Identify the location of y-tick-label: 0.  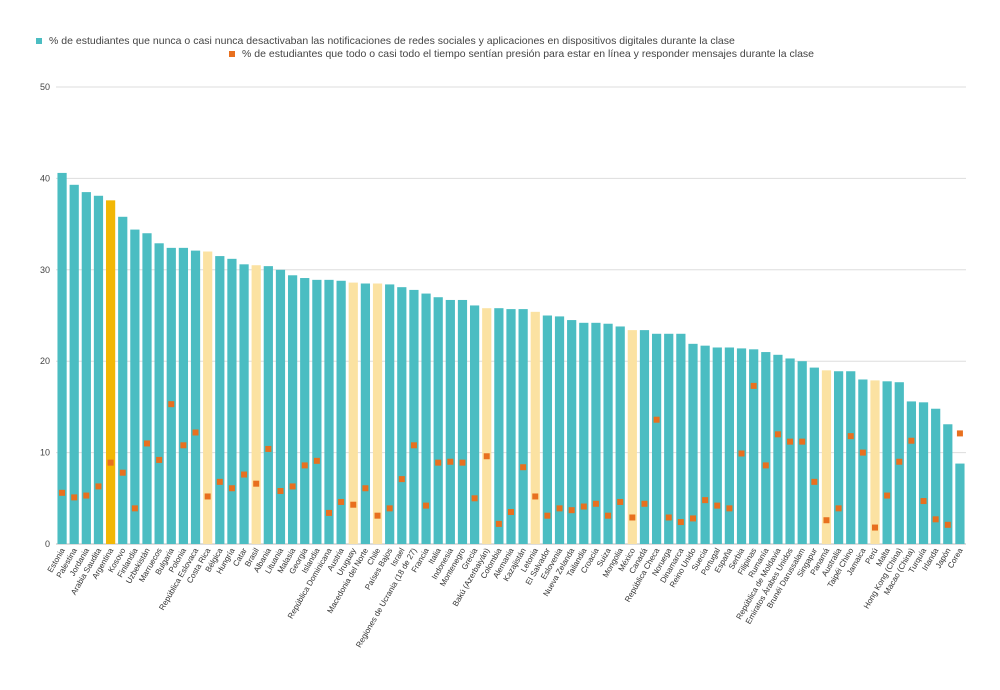
(47, 544).